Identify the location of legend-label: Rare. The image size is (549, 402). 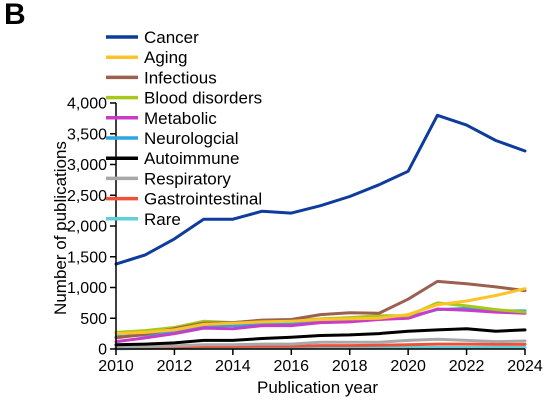
(162, 219).